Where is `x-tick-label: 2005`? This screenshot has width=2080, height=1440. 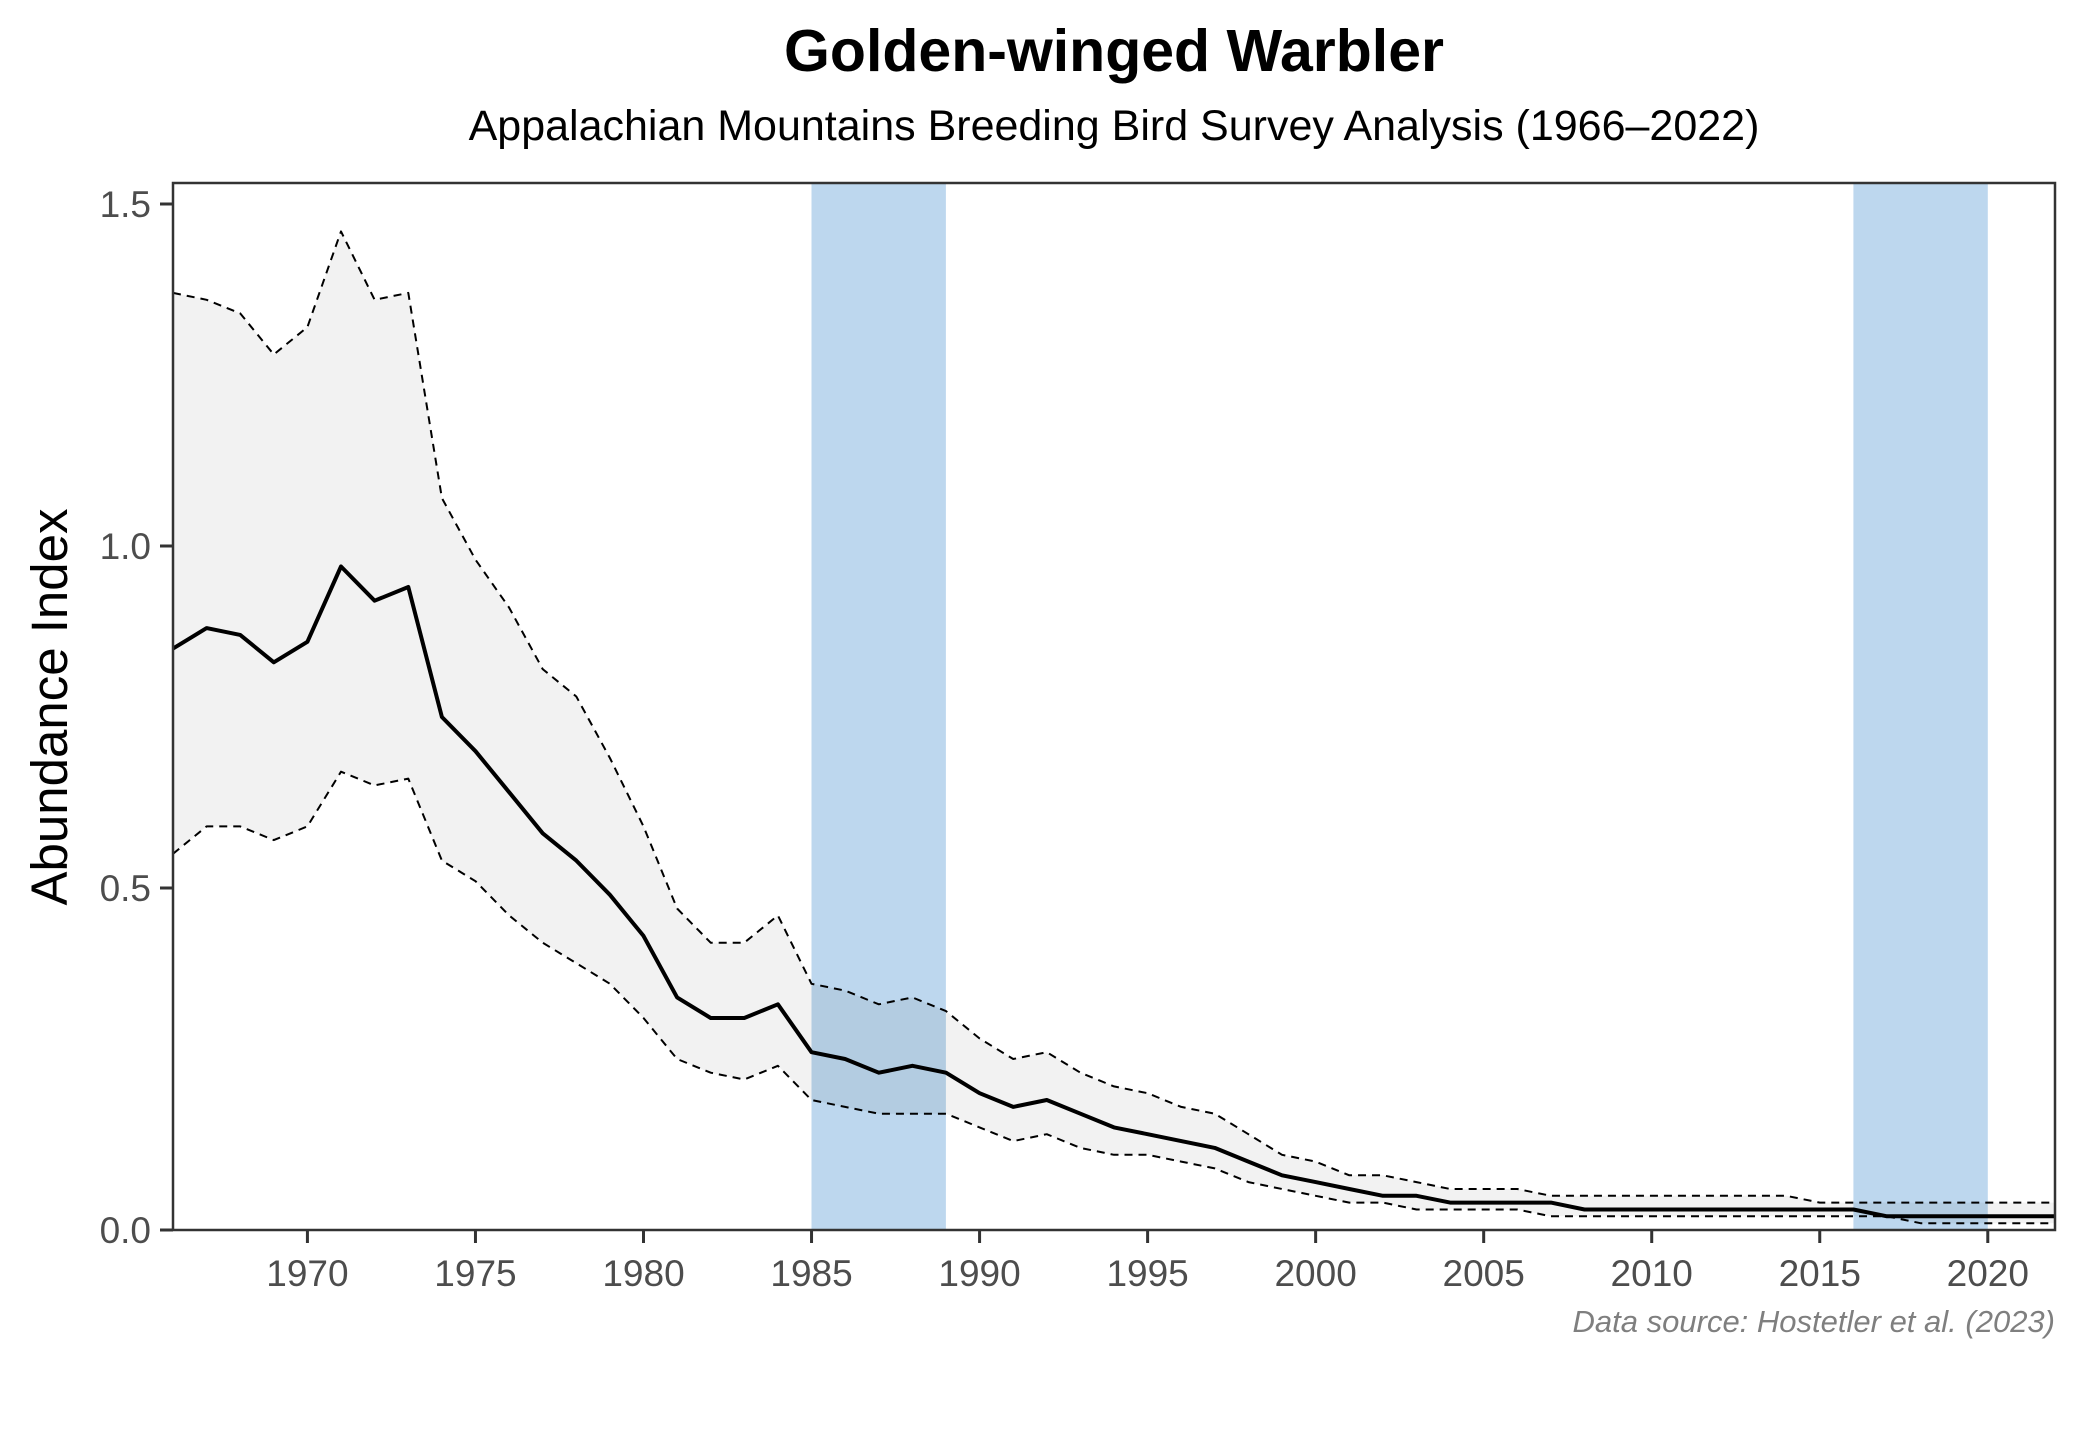
x-tick-label: 2005 is located at coordinates (1484, 1273).